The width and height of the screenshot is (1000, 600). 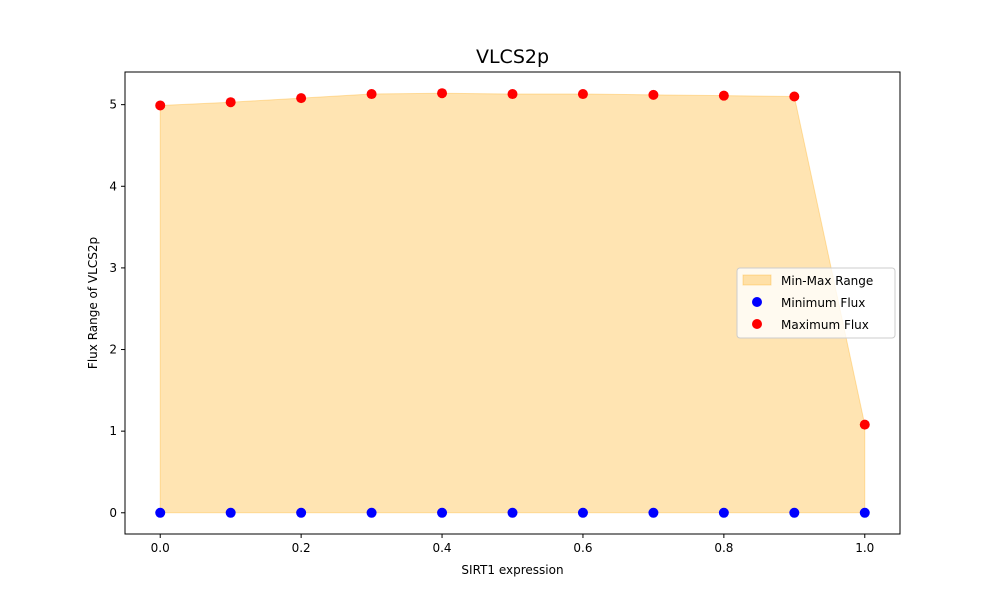 I want to click on y-axis-label: Flux Range of VLCS2p, so click(x=93, y=303).